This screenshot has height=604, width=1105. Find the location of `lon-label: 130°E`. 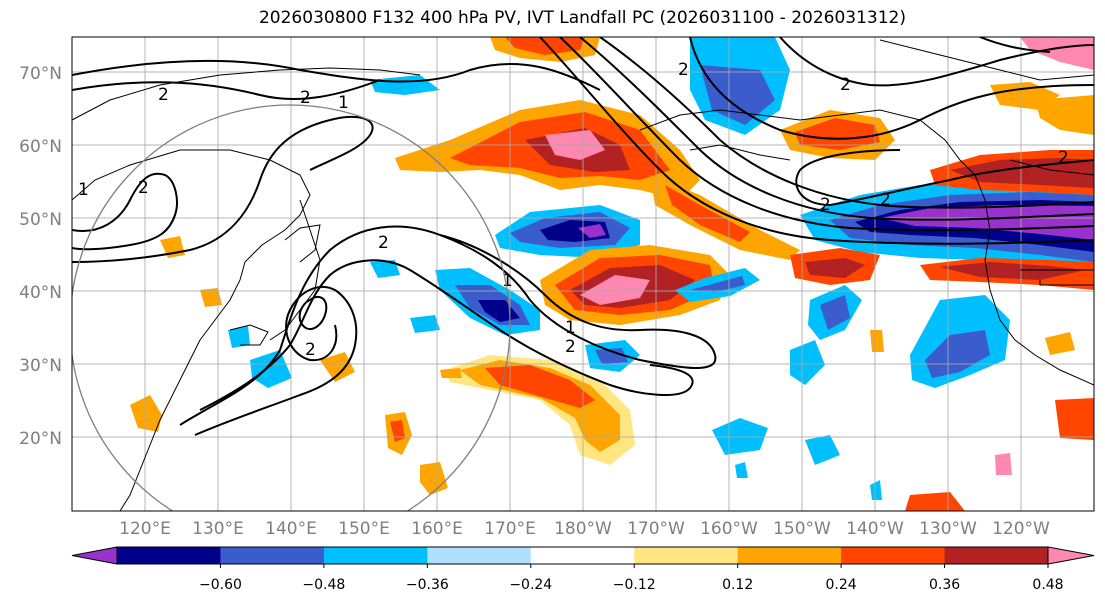

lon-label: 130°E is located at coordinates (218, 529).